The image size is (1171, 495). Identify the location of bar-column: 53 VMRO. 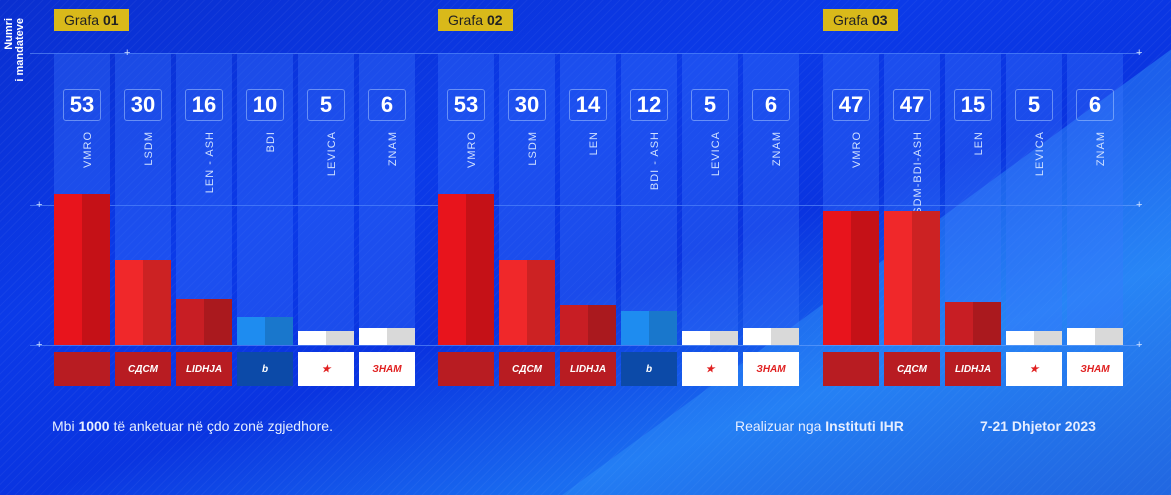
(466, 199).